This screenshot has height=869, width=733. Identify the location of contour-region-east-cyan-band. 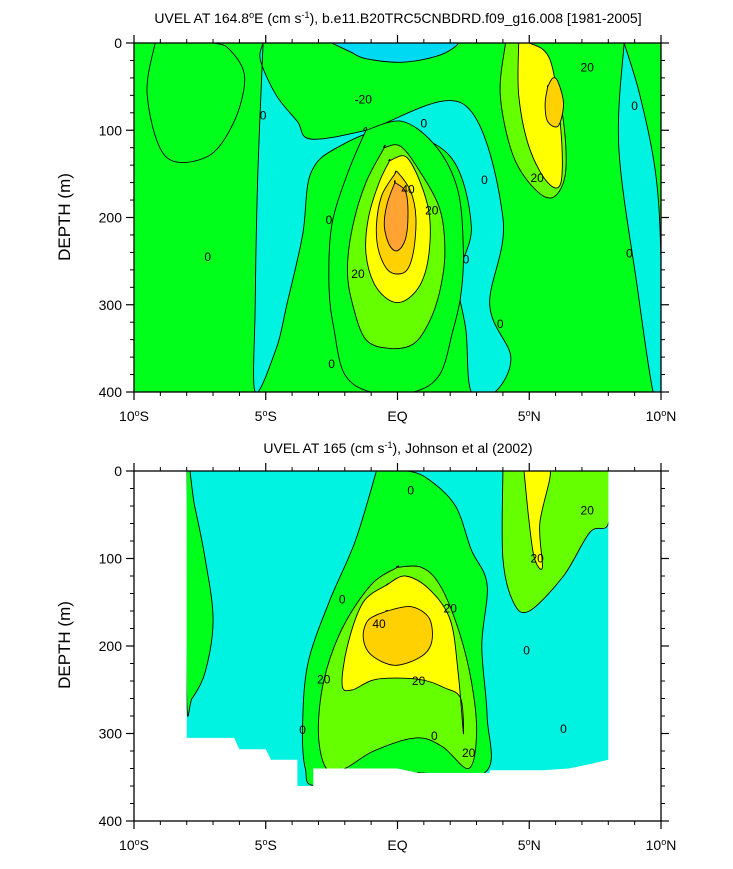
(639, 217).